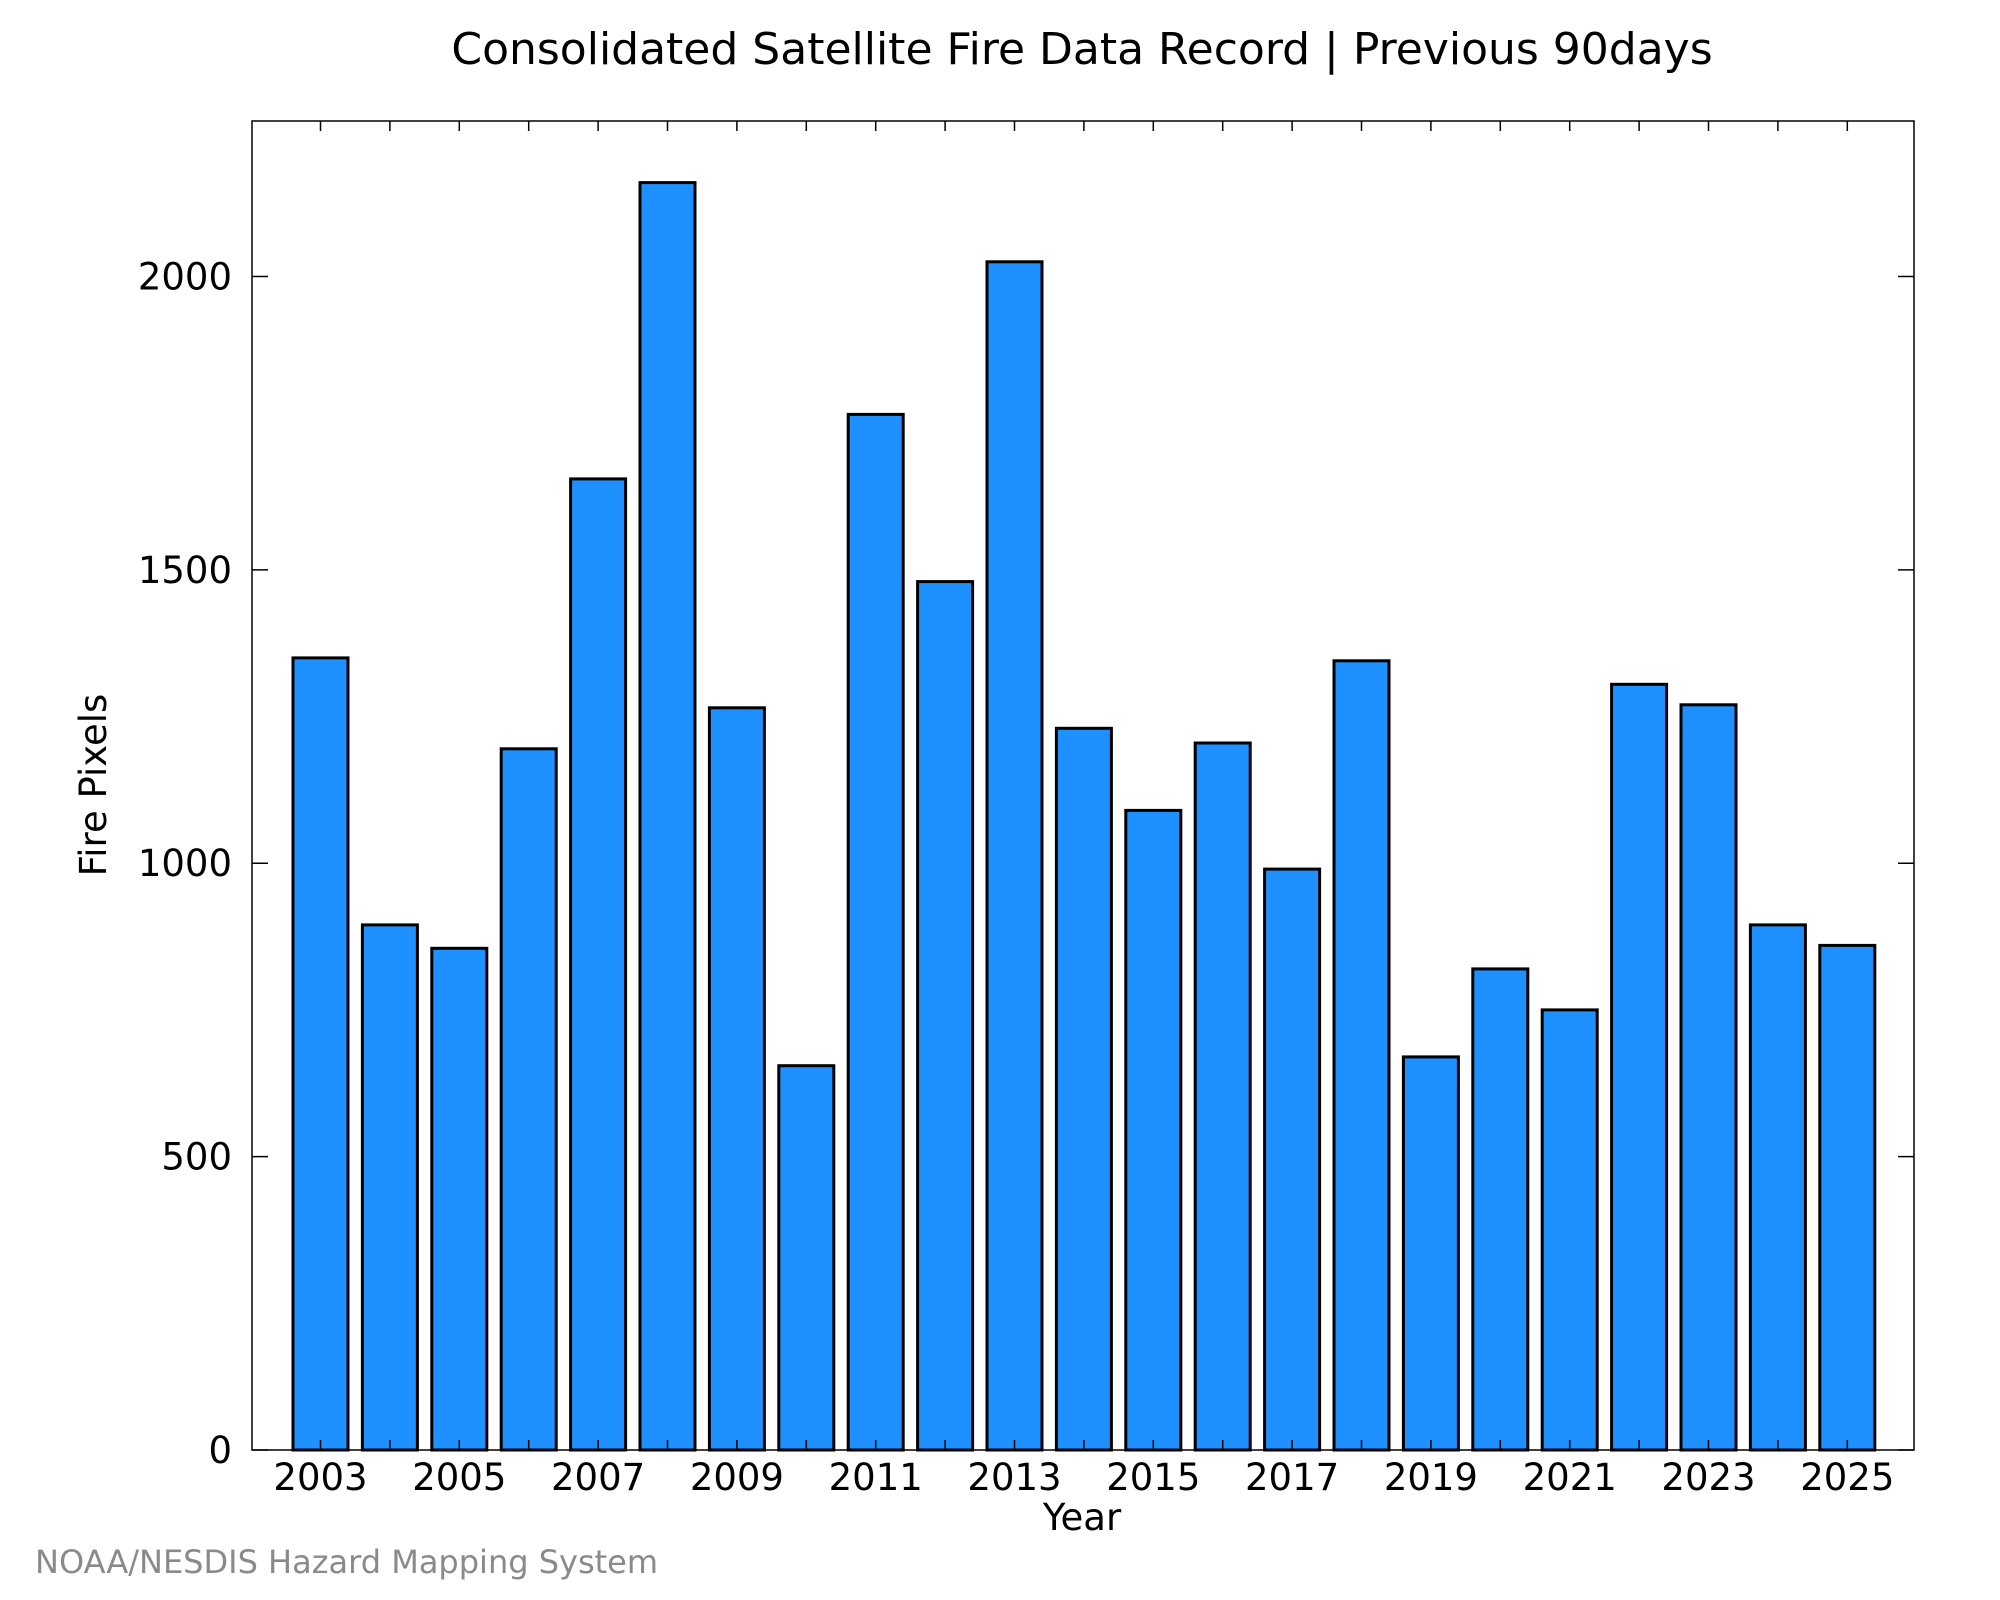 Image resolution: width=2000 pixels, height=1600 pixels. Describe the element at coordinates (320, 1054) in the screenshot. I see `bar-2003` at that location.